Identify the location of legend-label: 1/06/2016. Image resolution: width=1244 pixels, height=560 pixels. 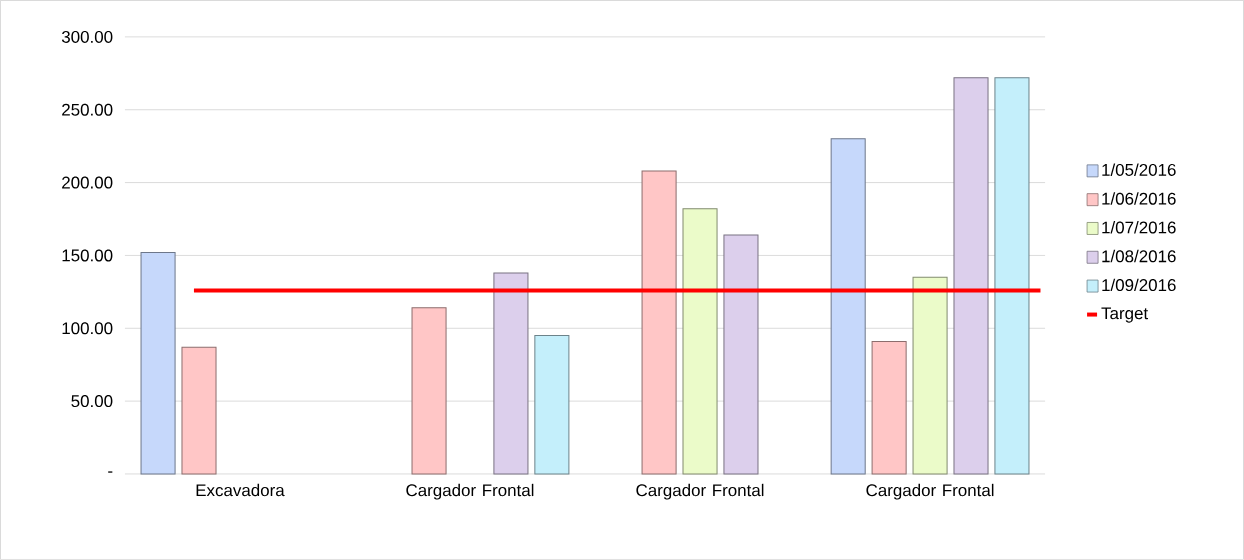
(1139, 198).